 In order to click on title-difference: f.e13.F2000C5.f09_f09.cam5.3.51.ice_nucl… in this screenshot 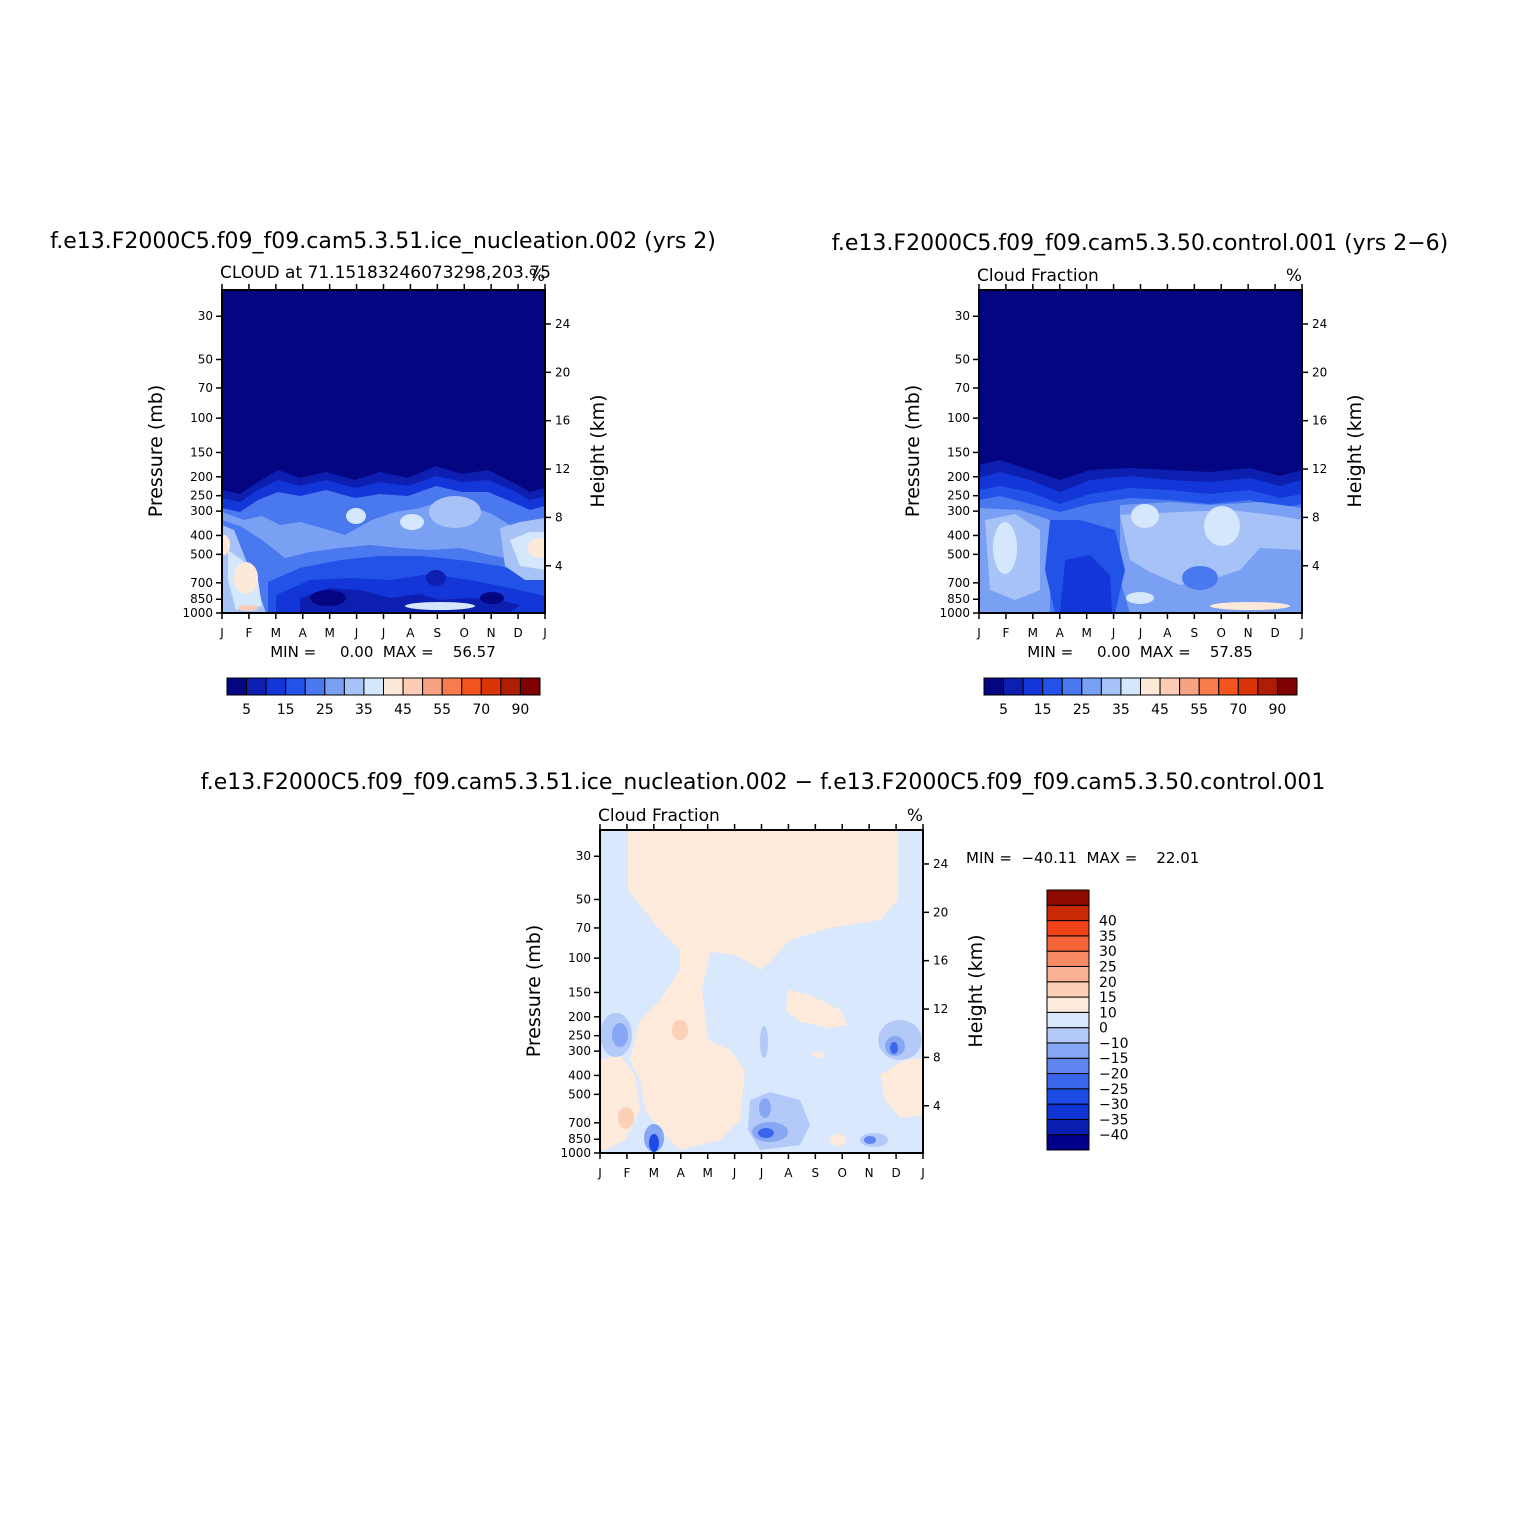, I will do `click(763, 782)`.